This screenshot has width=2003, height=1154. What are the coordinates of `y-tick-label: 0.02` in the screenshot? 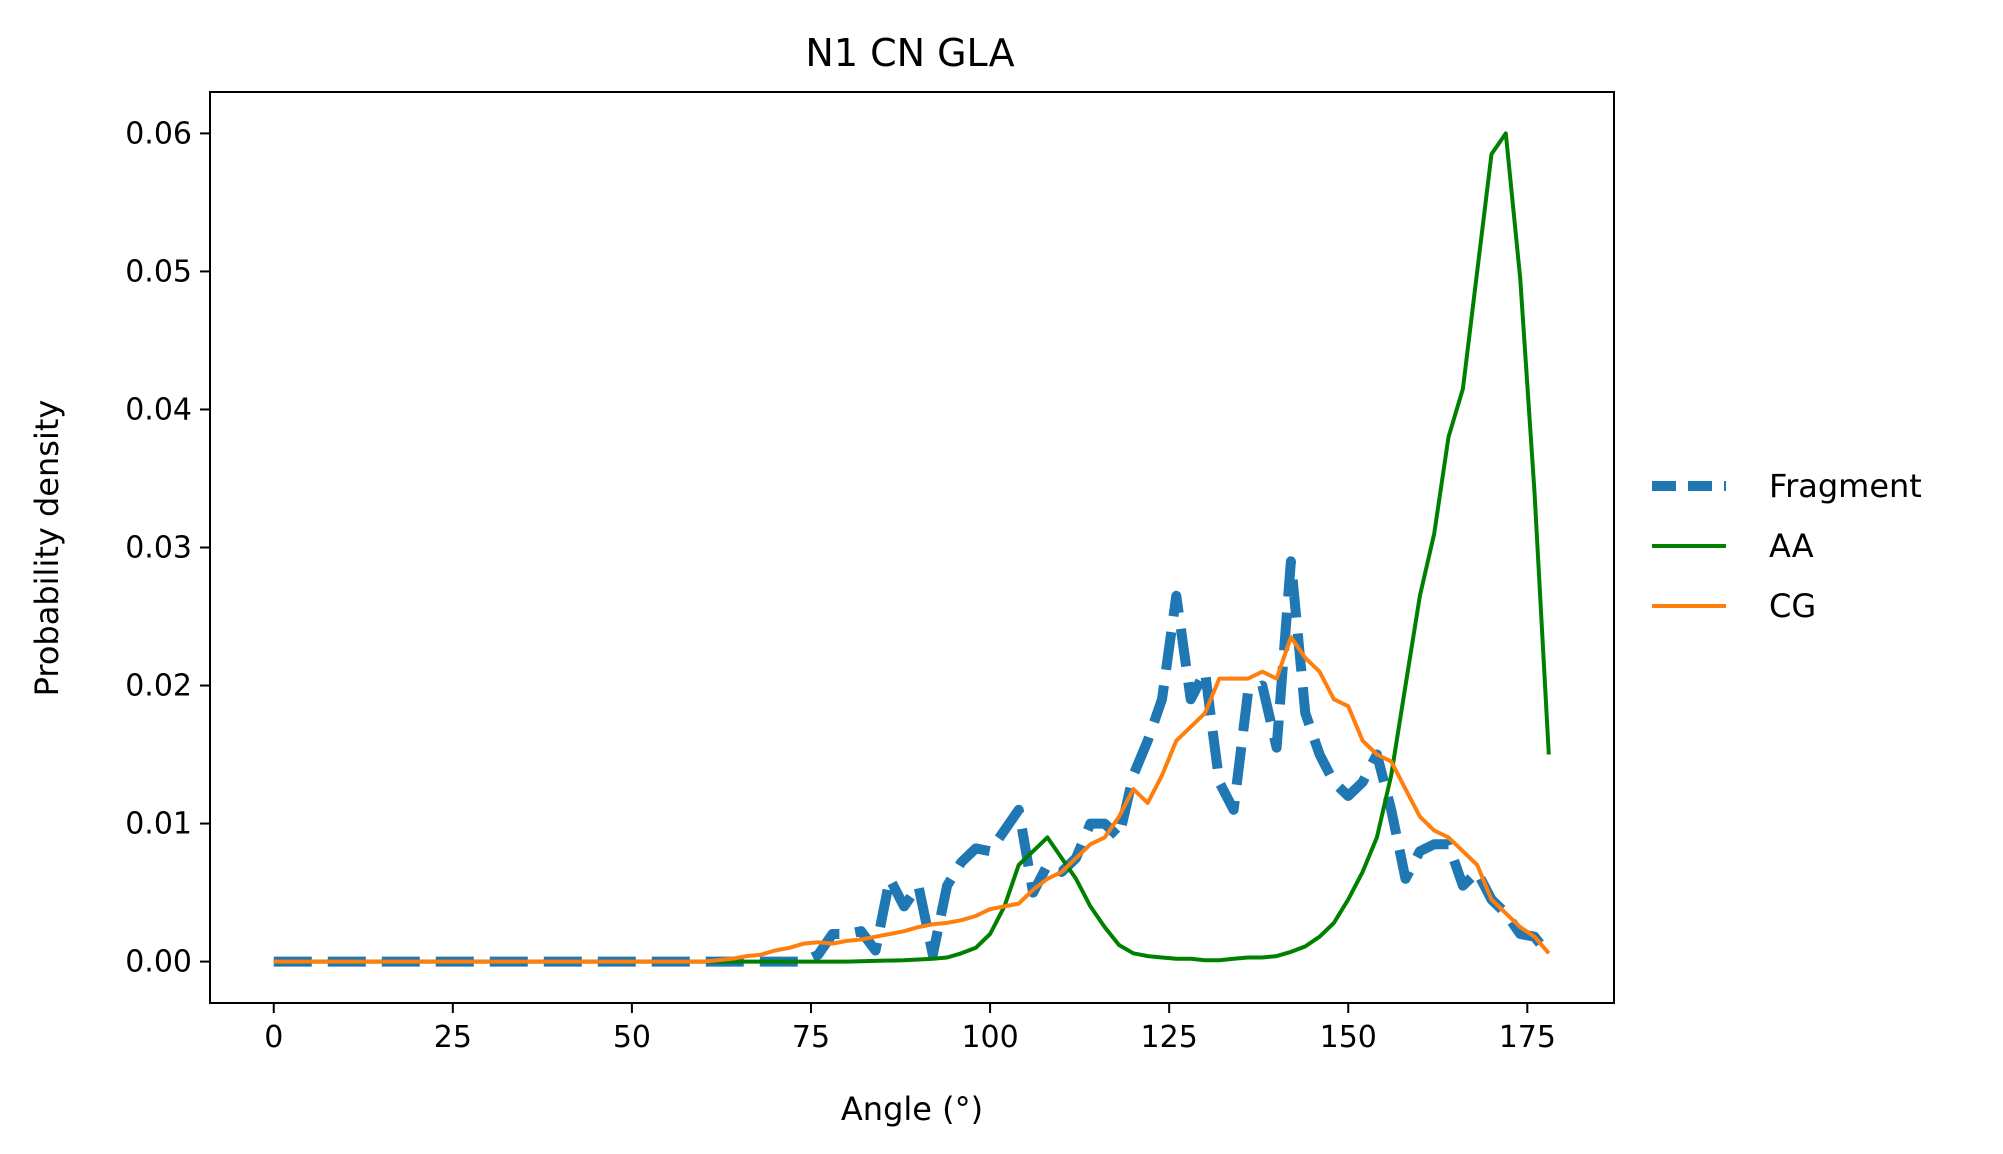 It's located at (158, 686).